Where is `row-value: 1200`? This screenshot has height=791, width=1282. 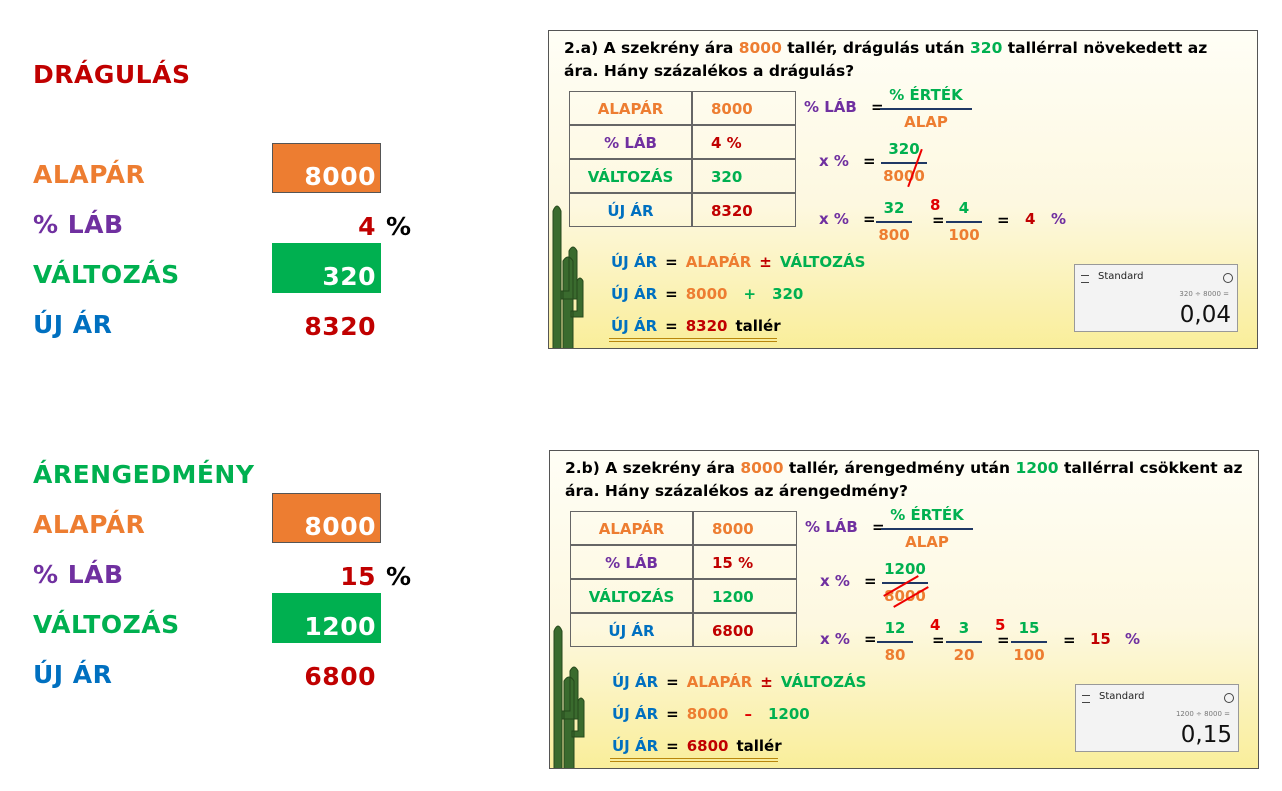
row-value: 1200 is located at coordinates (340, 626).